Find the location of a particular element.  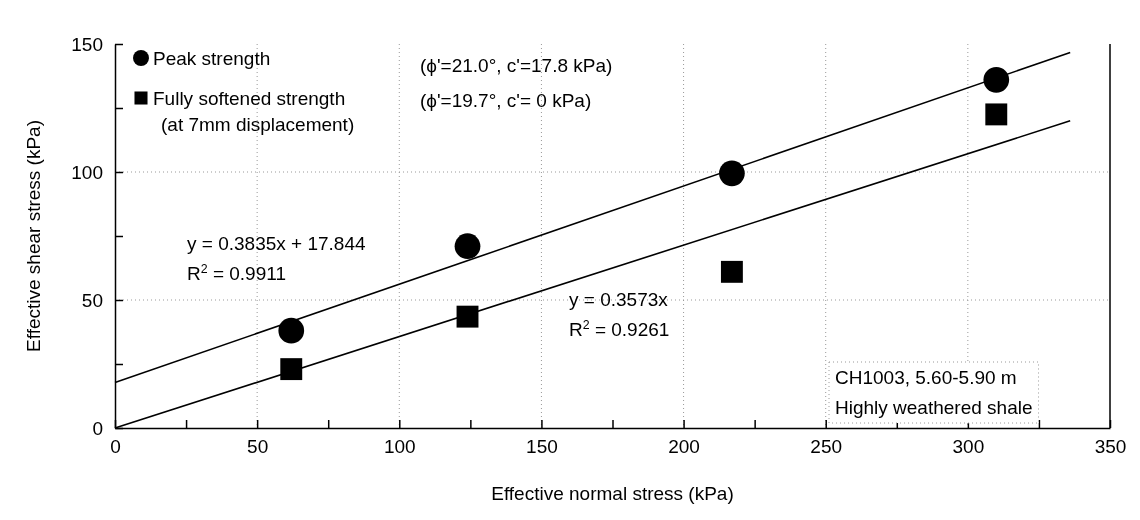

y-tick-label: 150 is located at coordinates (87, 44).